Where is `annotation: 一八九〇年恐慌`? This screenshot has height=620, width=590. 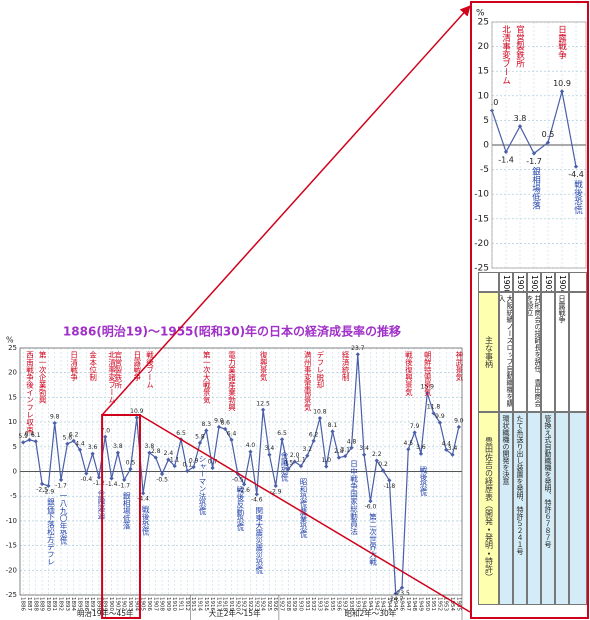 annotation: 一八九〇年恐慌 is located at coordinates (63, 519).